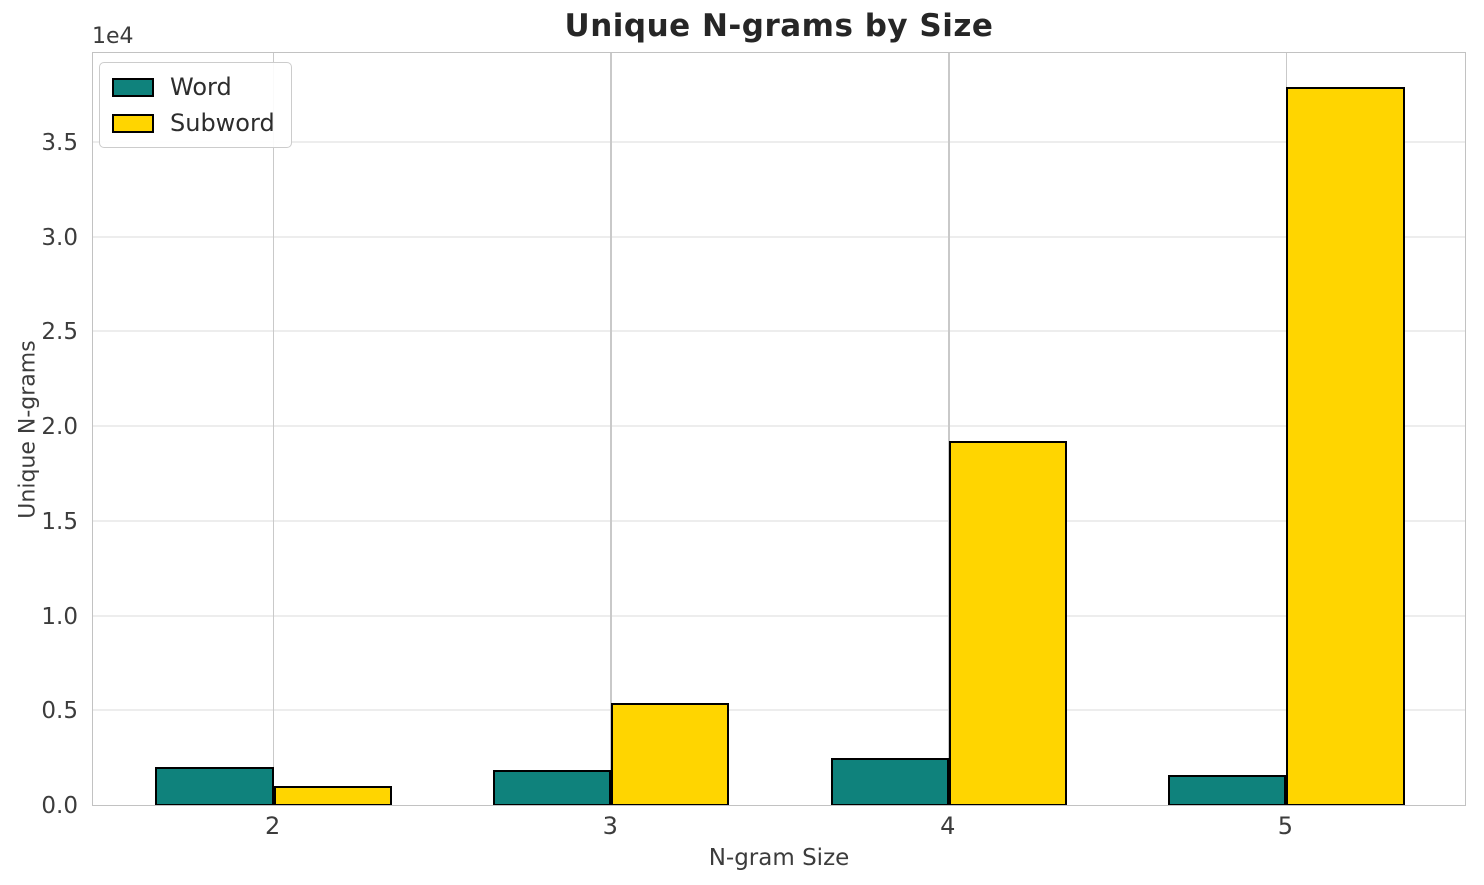  Describe the element at coordinates (59, 806) in the screenshot. I see `y-tick-label: 0.0` at that location.